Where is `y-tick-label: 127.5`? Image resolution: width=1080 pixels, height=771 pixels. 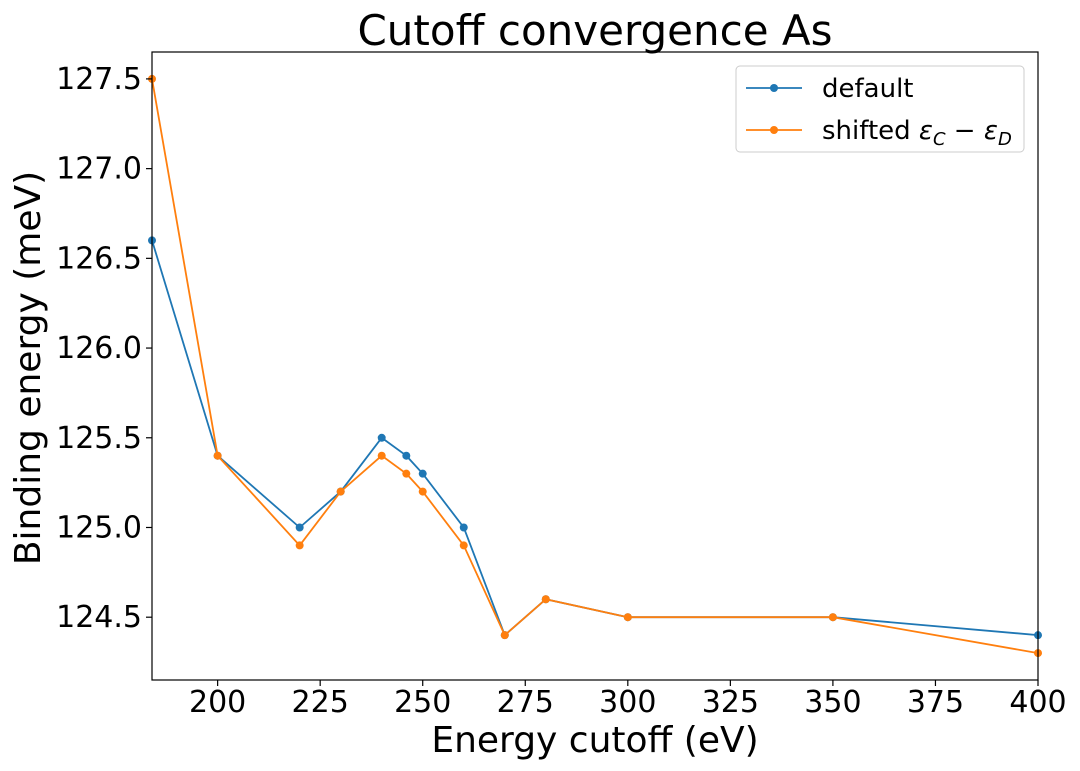 y-tick-label: 127.5 is located at coordinates (99, 79).